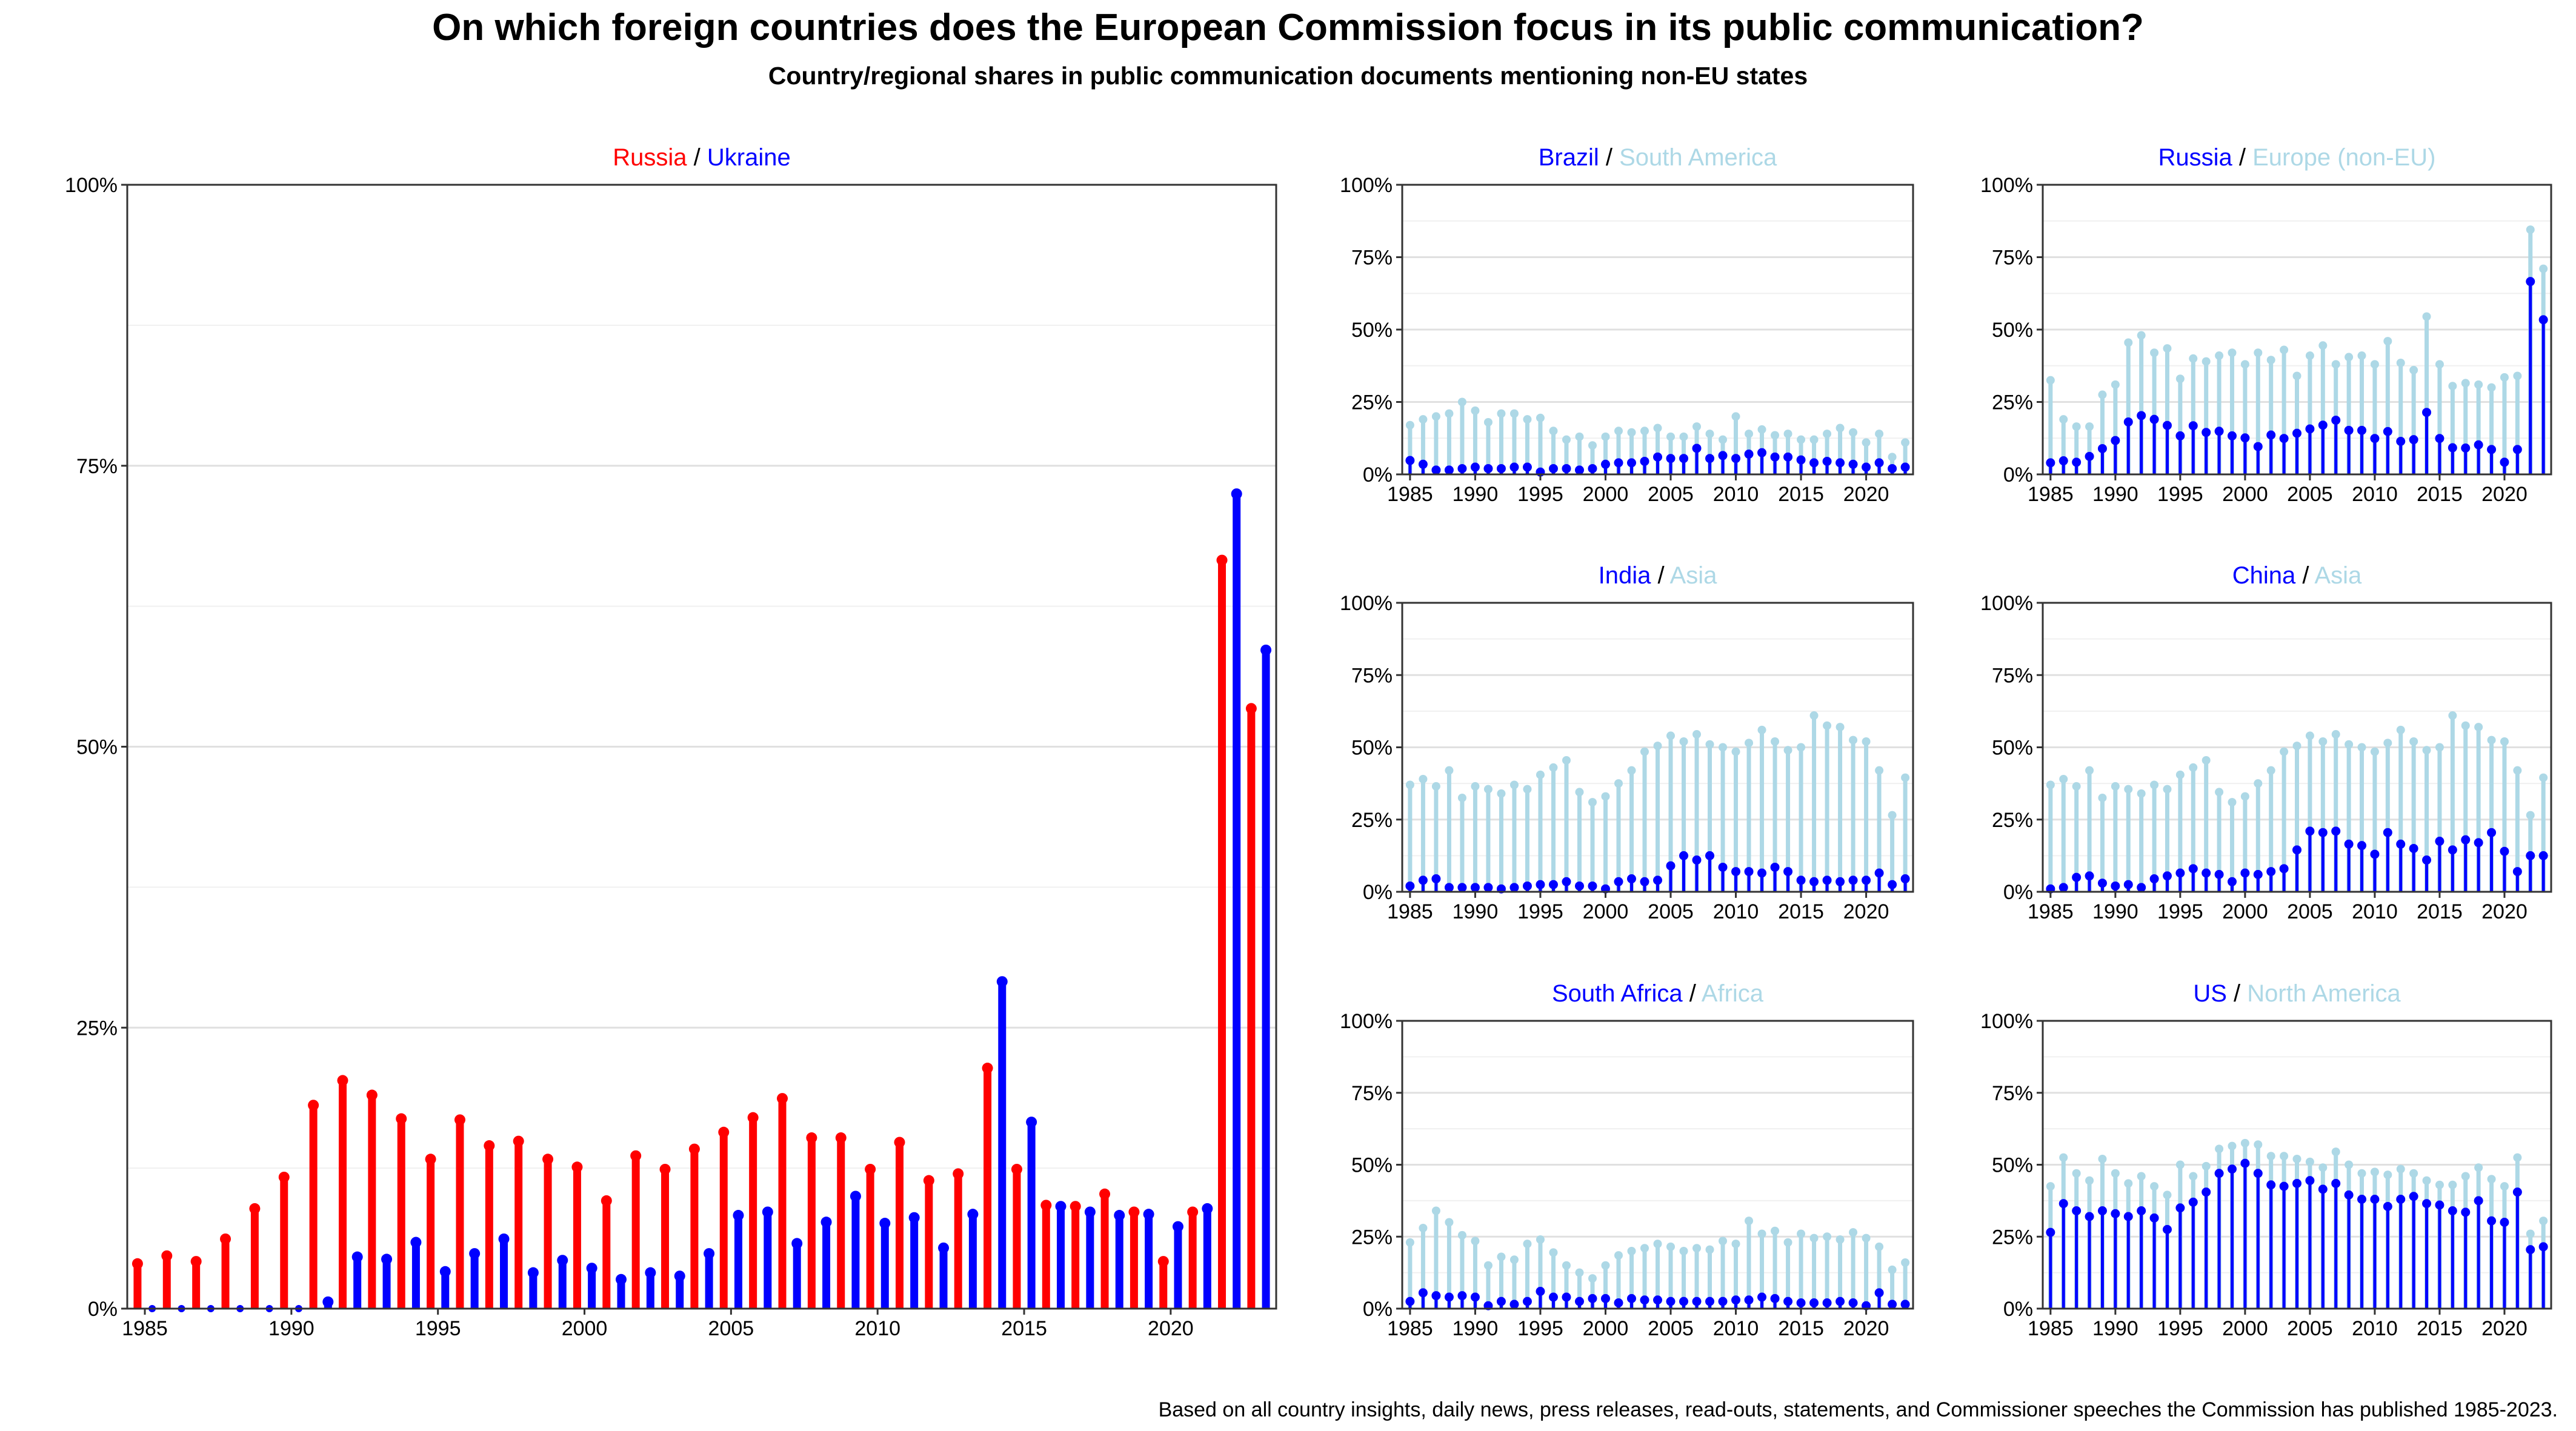 The image size is (2576, 1431). Describe the element at coordinates (1606, 494) in the screenshot. I see `x-tick-label: 2000` at that location.